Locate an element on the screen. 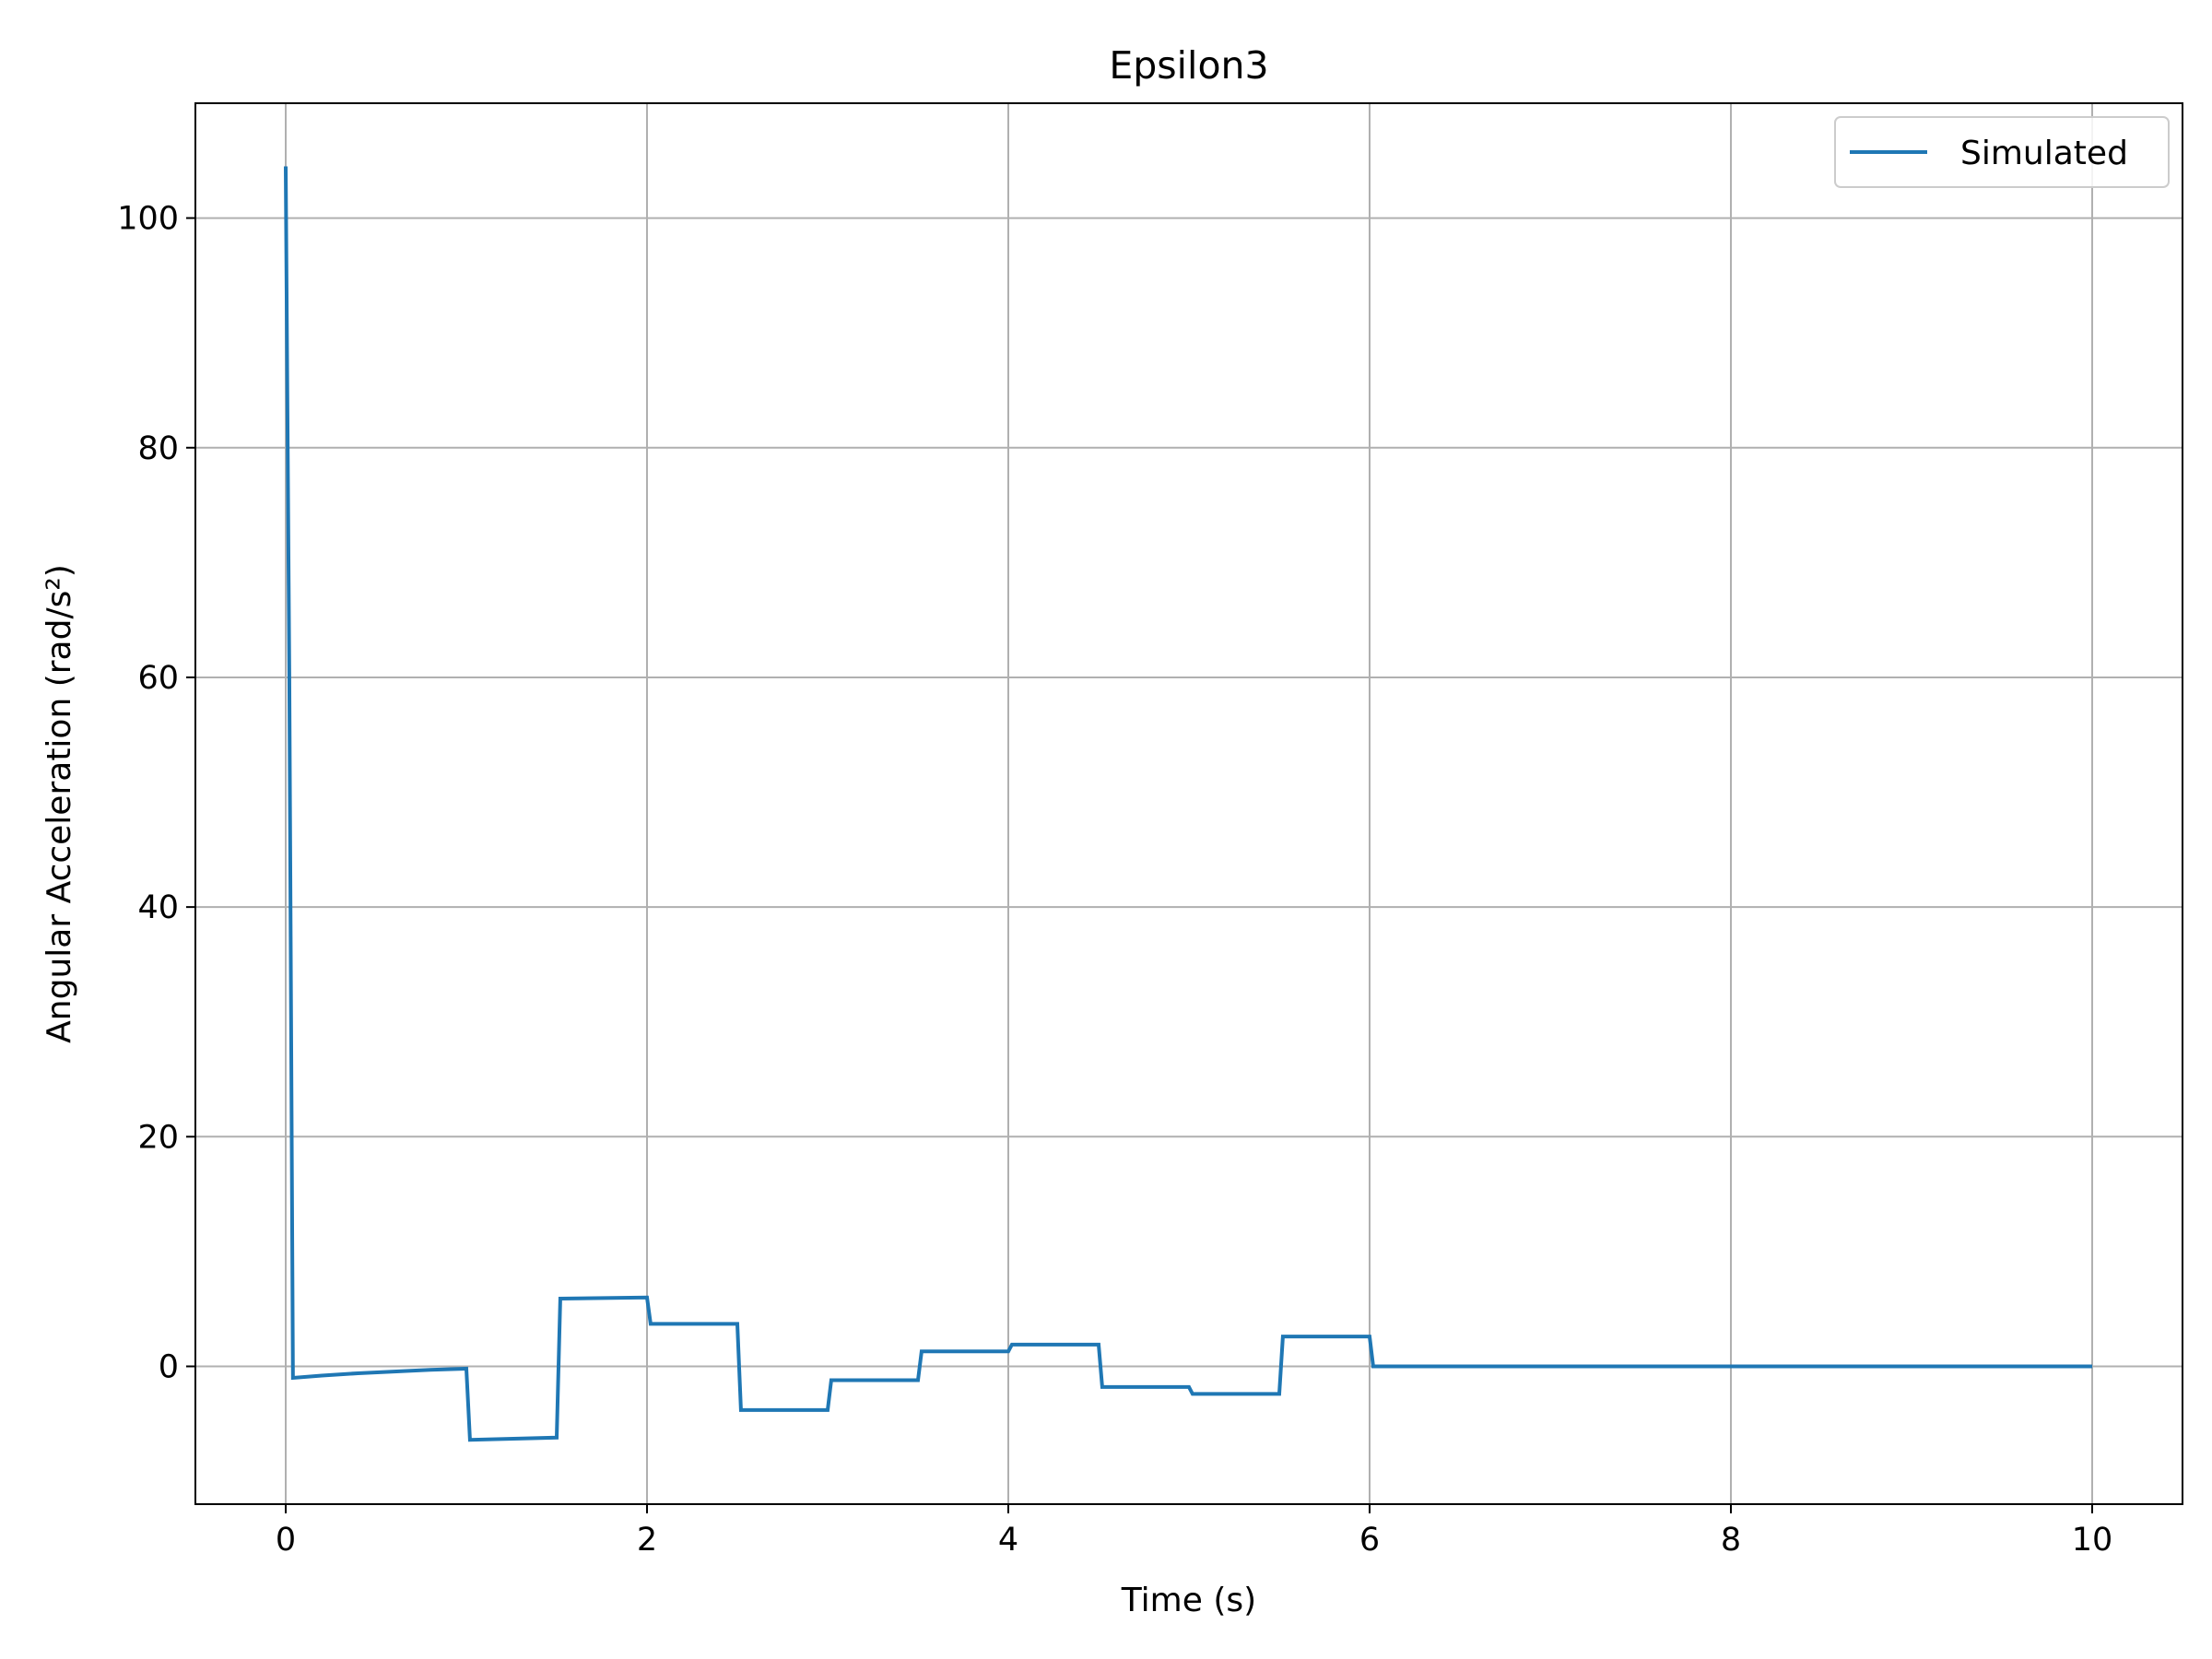 The height and width of the screenshot is (1659, 2212). x-tick-label: 4 is located at coordinates (1008, 1540).